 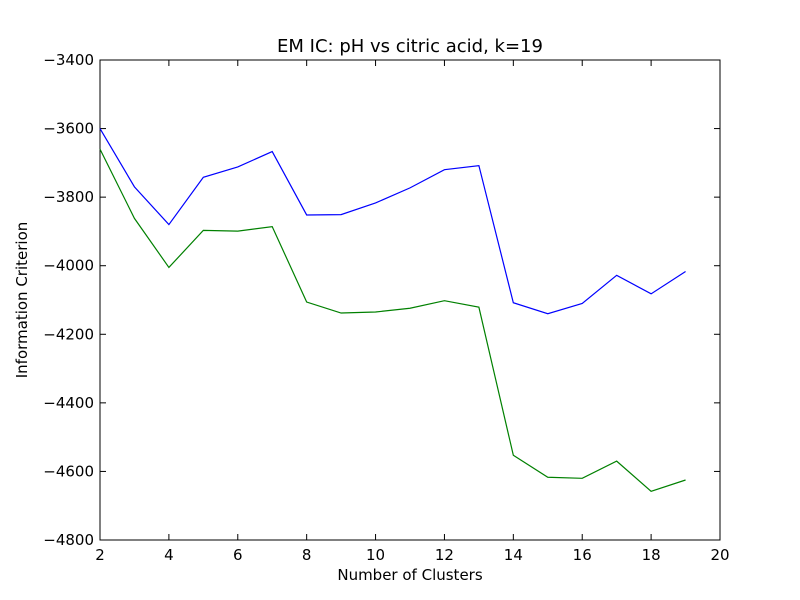 I want to click on x-tick-label: 16, so click(x=582, y=555).